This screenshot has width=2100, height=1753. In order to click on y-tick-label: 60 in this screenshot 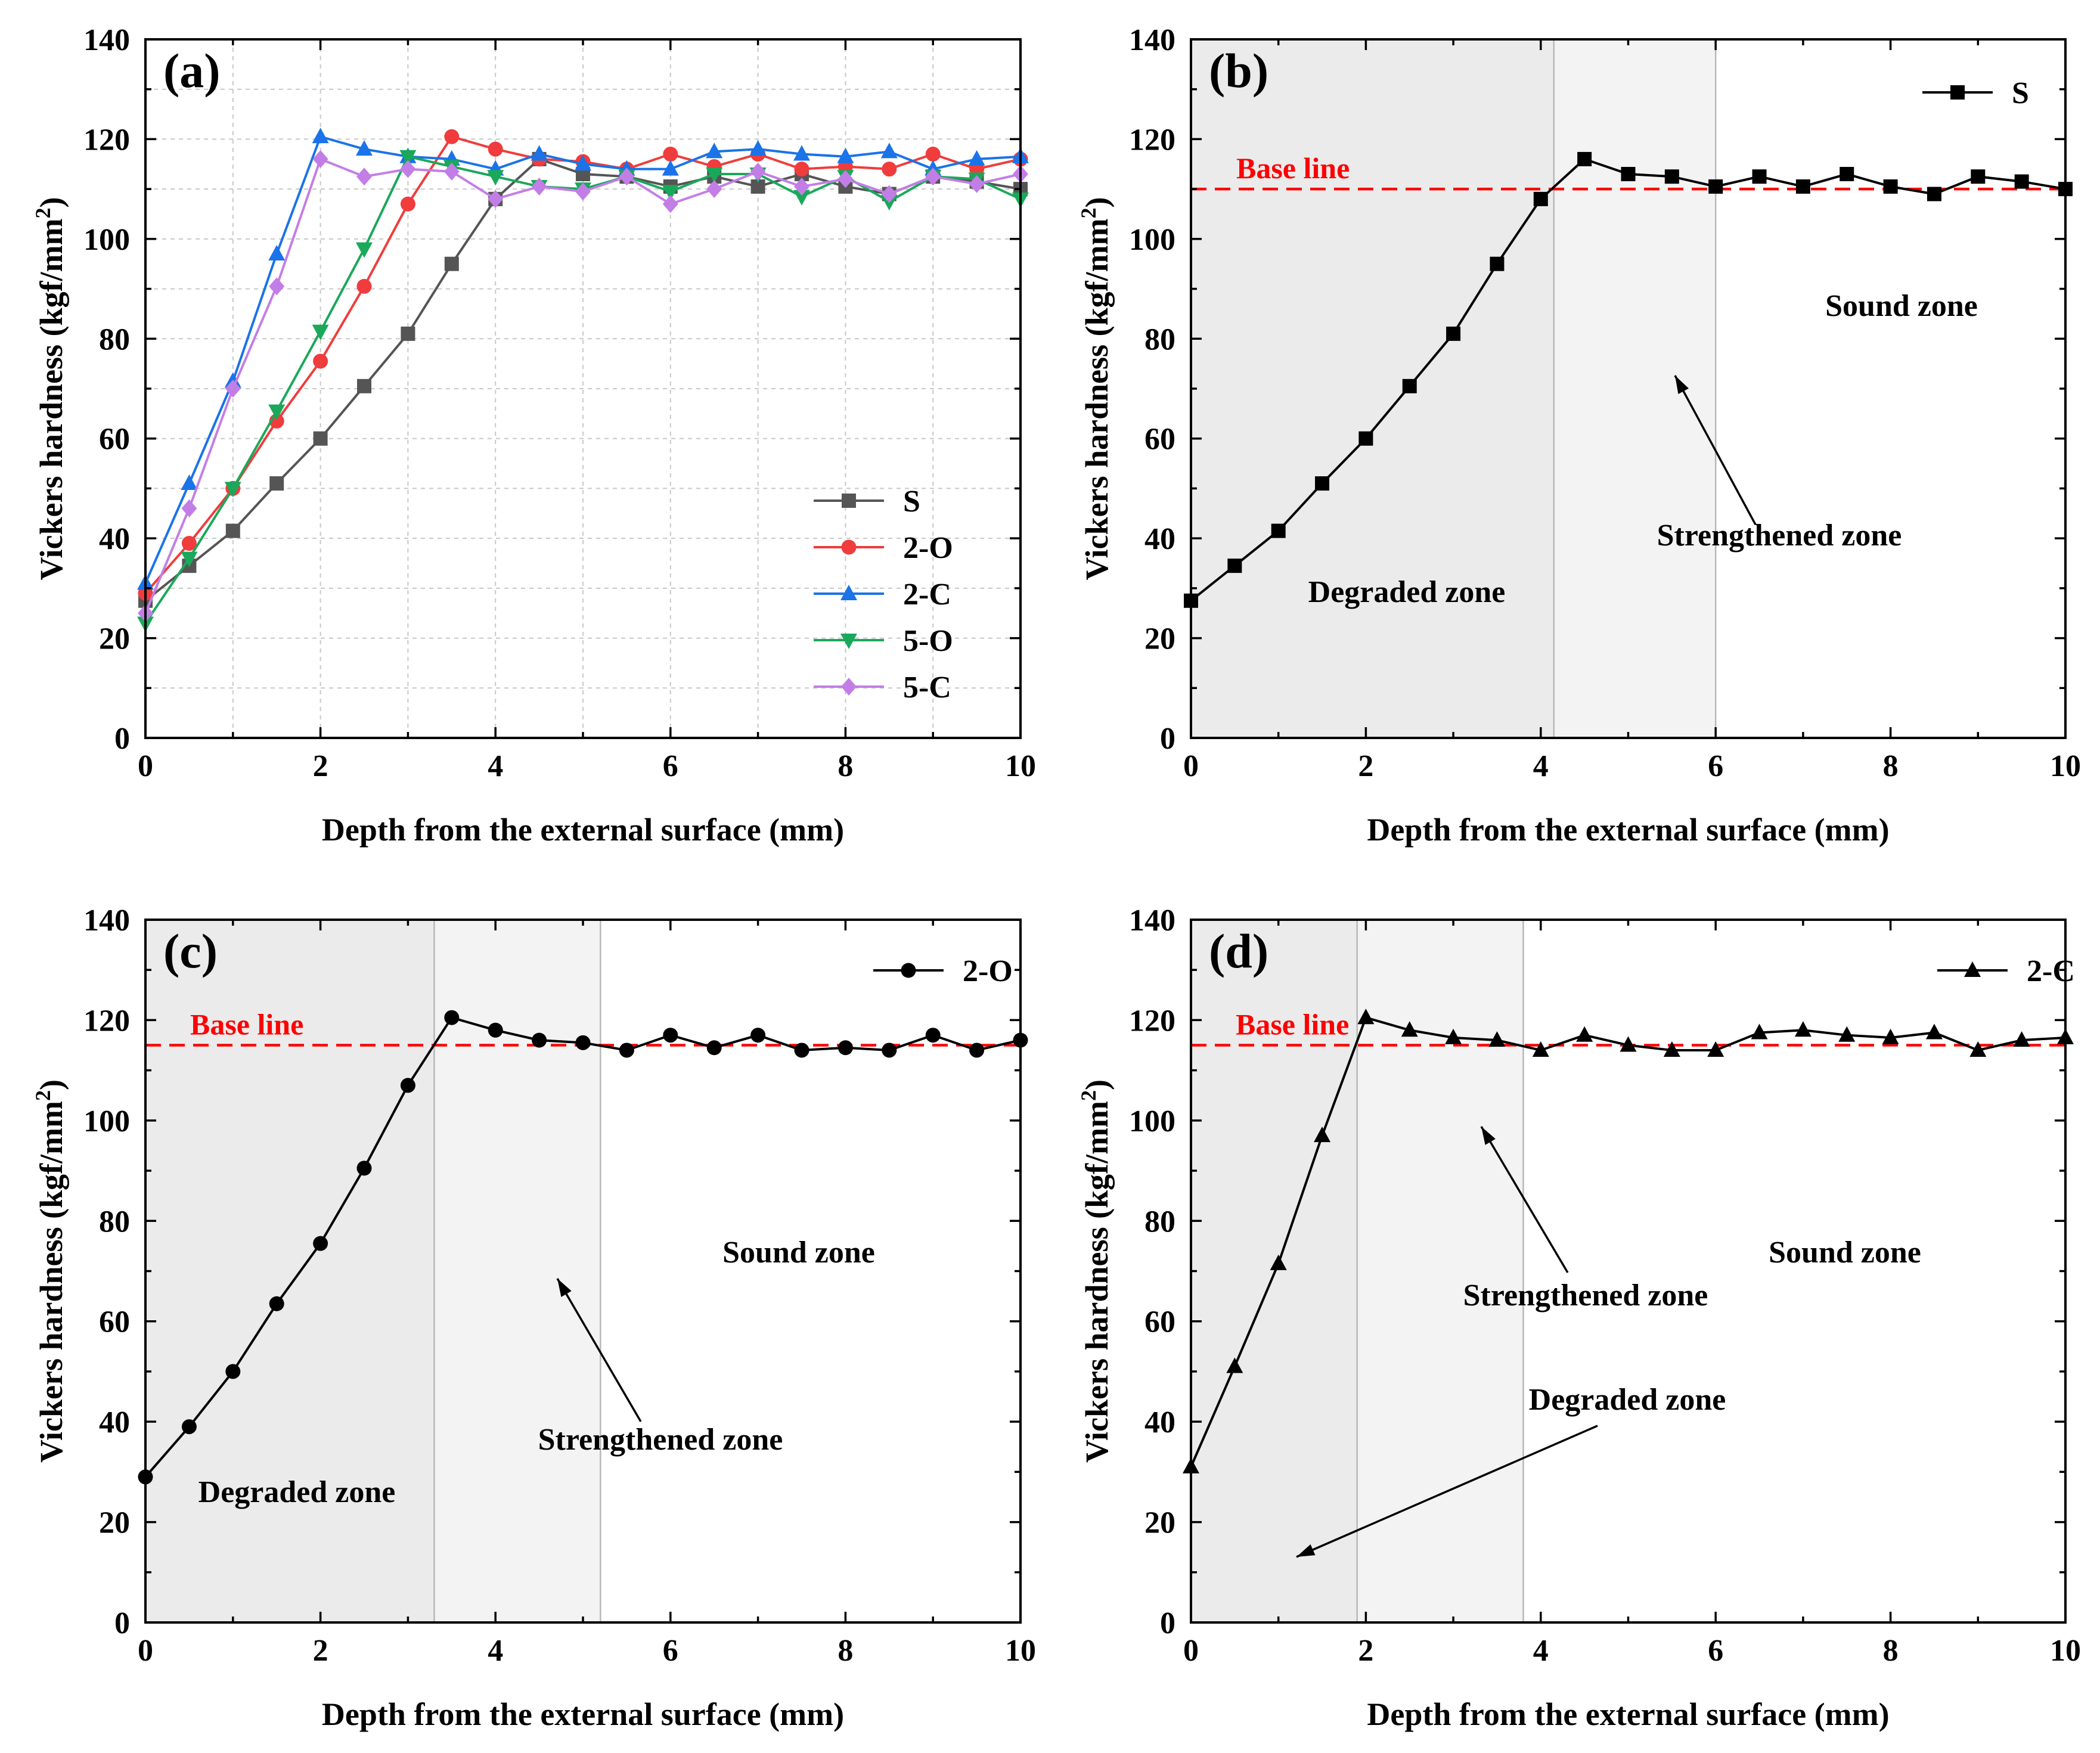, I will do `click(1159, 440)`.